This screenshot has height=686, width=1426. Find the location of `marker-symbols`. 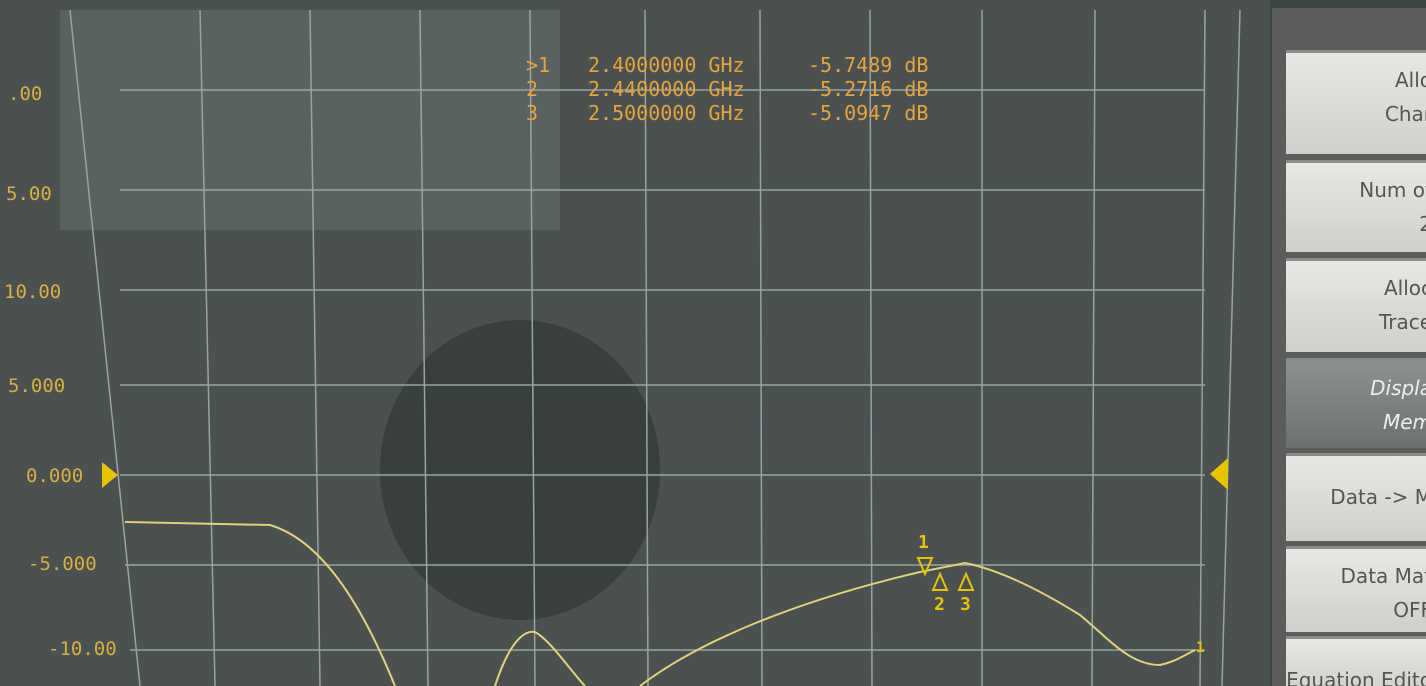

marker-symbols is located at coordinates (945, 574).